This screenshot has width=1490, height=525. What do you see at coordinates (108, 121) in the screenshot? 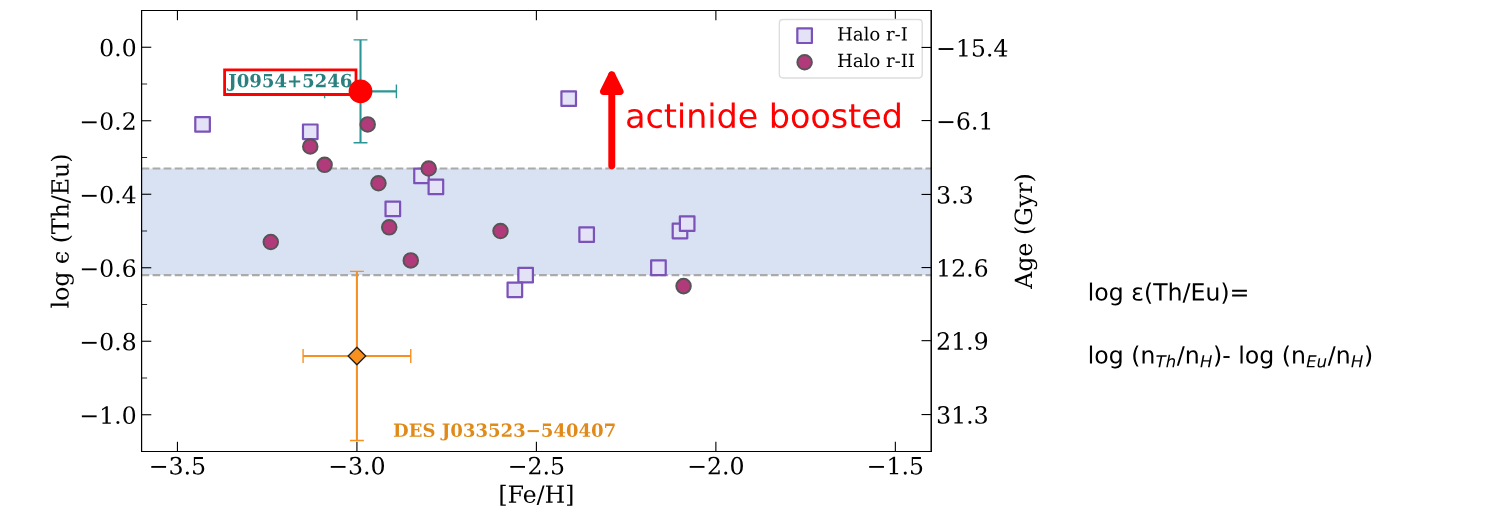
I see `y-tick-label: −0.2` at bounding box center [108, 121].